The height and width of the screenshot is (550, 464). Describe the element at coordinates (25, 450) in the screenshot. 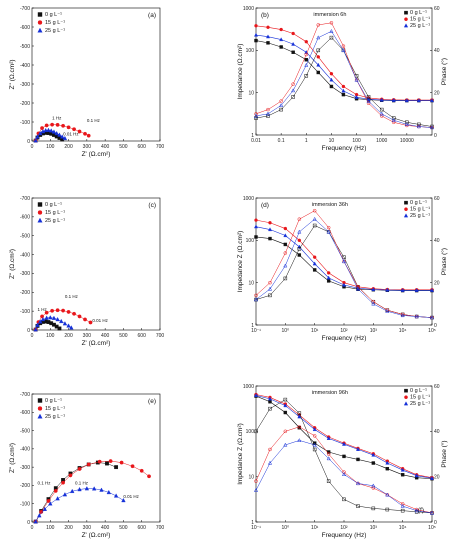

I see `y-tick-label: -400` at that location.